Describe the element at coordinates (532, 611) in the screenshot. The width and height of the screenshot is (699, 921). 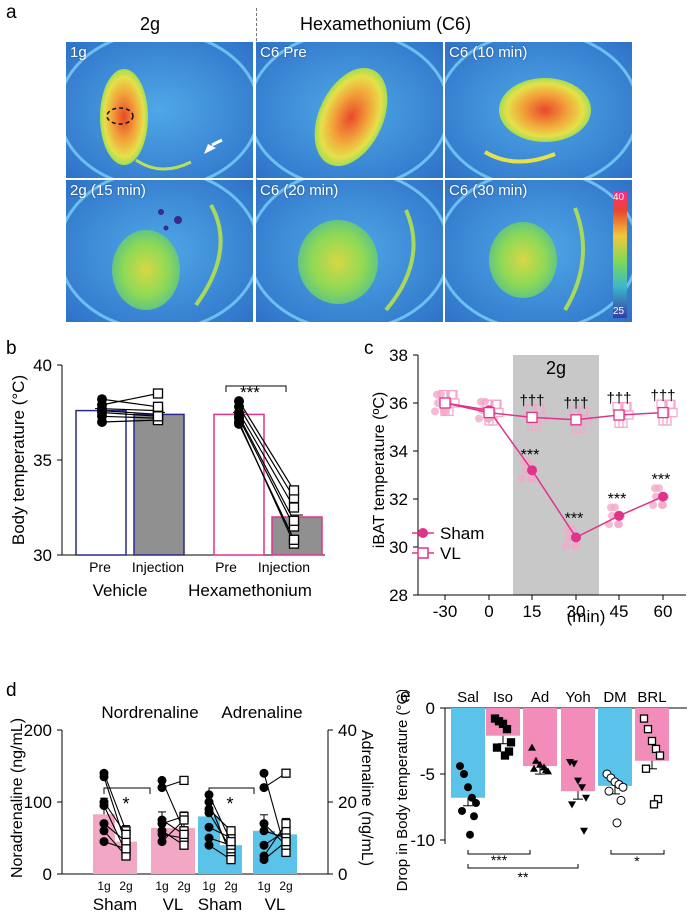
I see `panel-c-xtick-label: 15` at that location.